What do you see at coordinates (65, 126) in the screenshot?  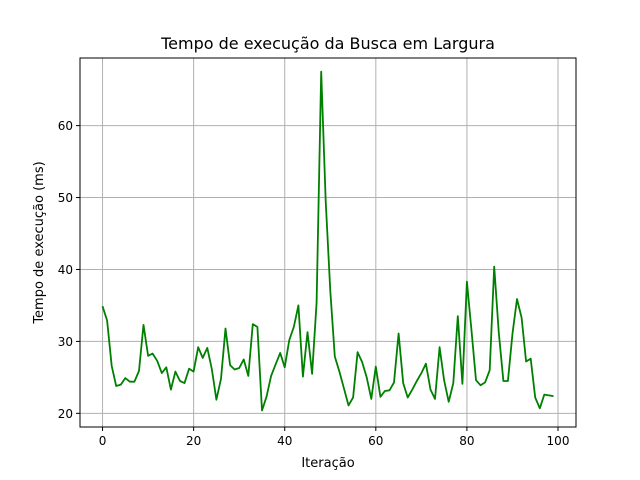 I see `y-tick-label: 60` at bounding box center [65, 126].